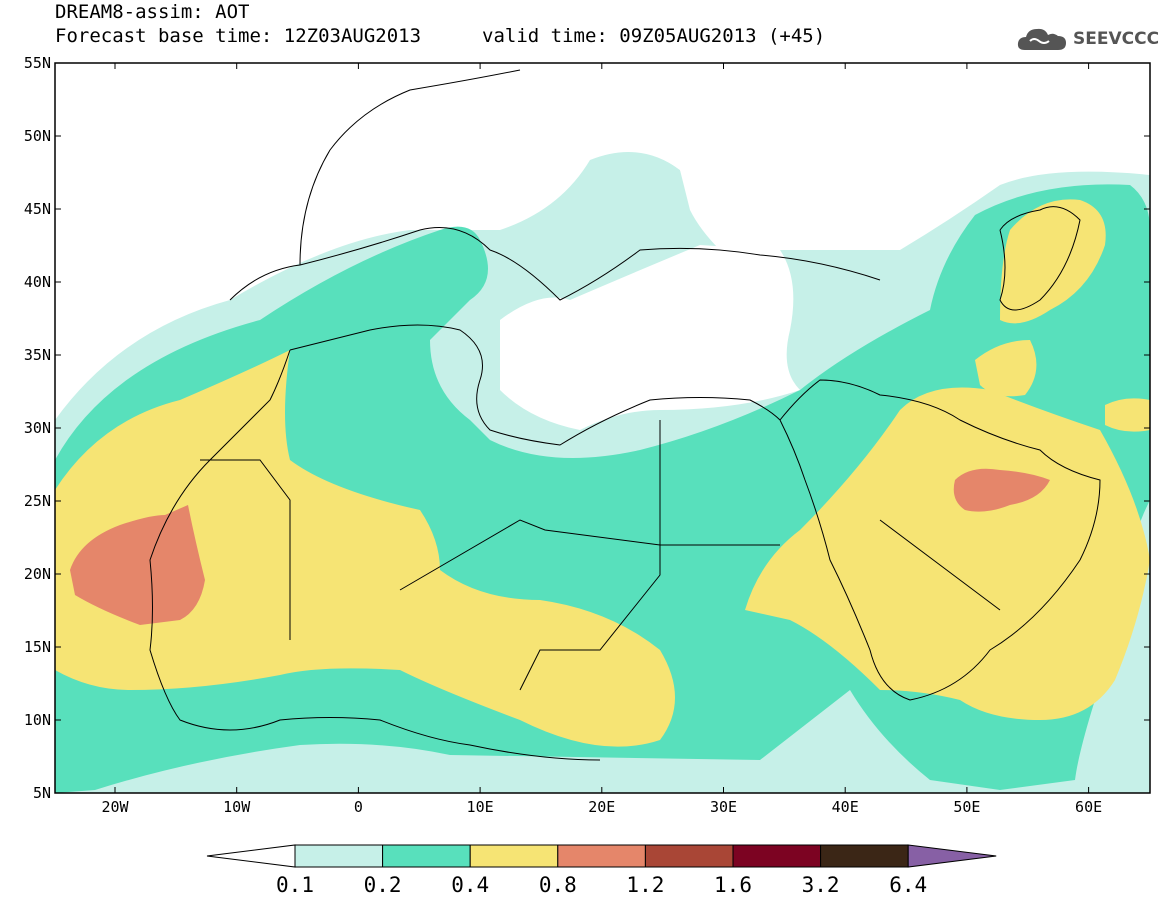  I want to click on forecast-base-time: Forecast base time: 12Z03AUG2013, so click(238, 36).